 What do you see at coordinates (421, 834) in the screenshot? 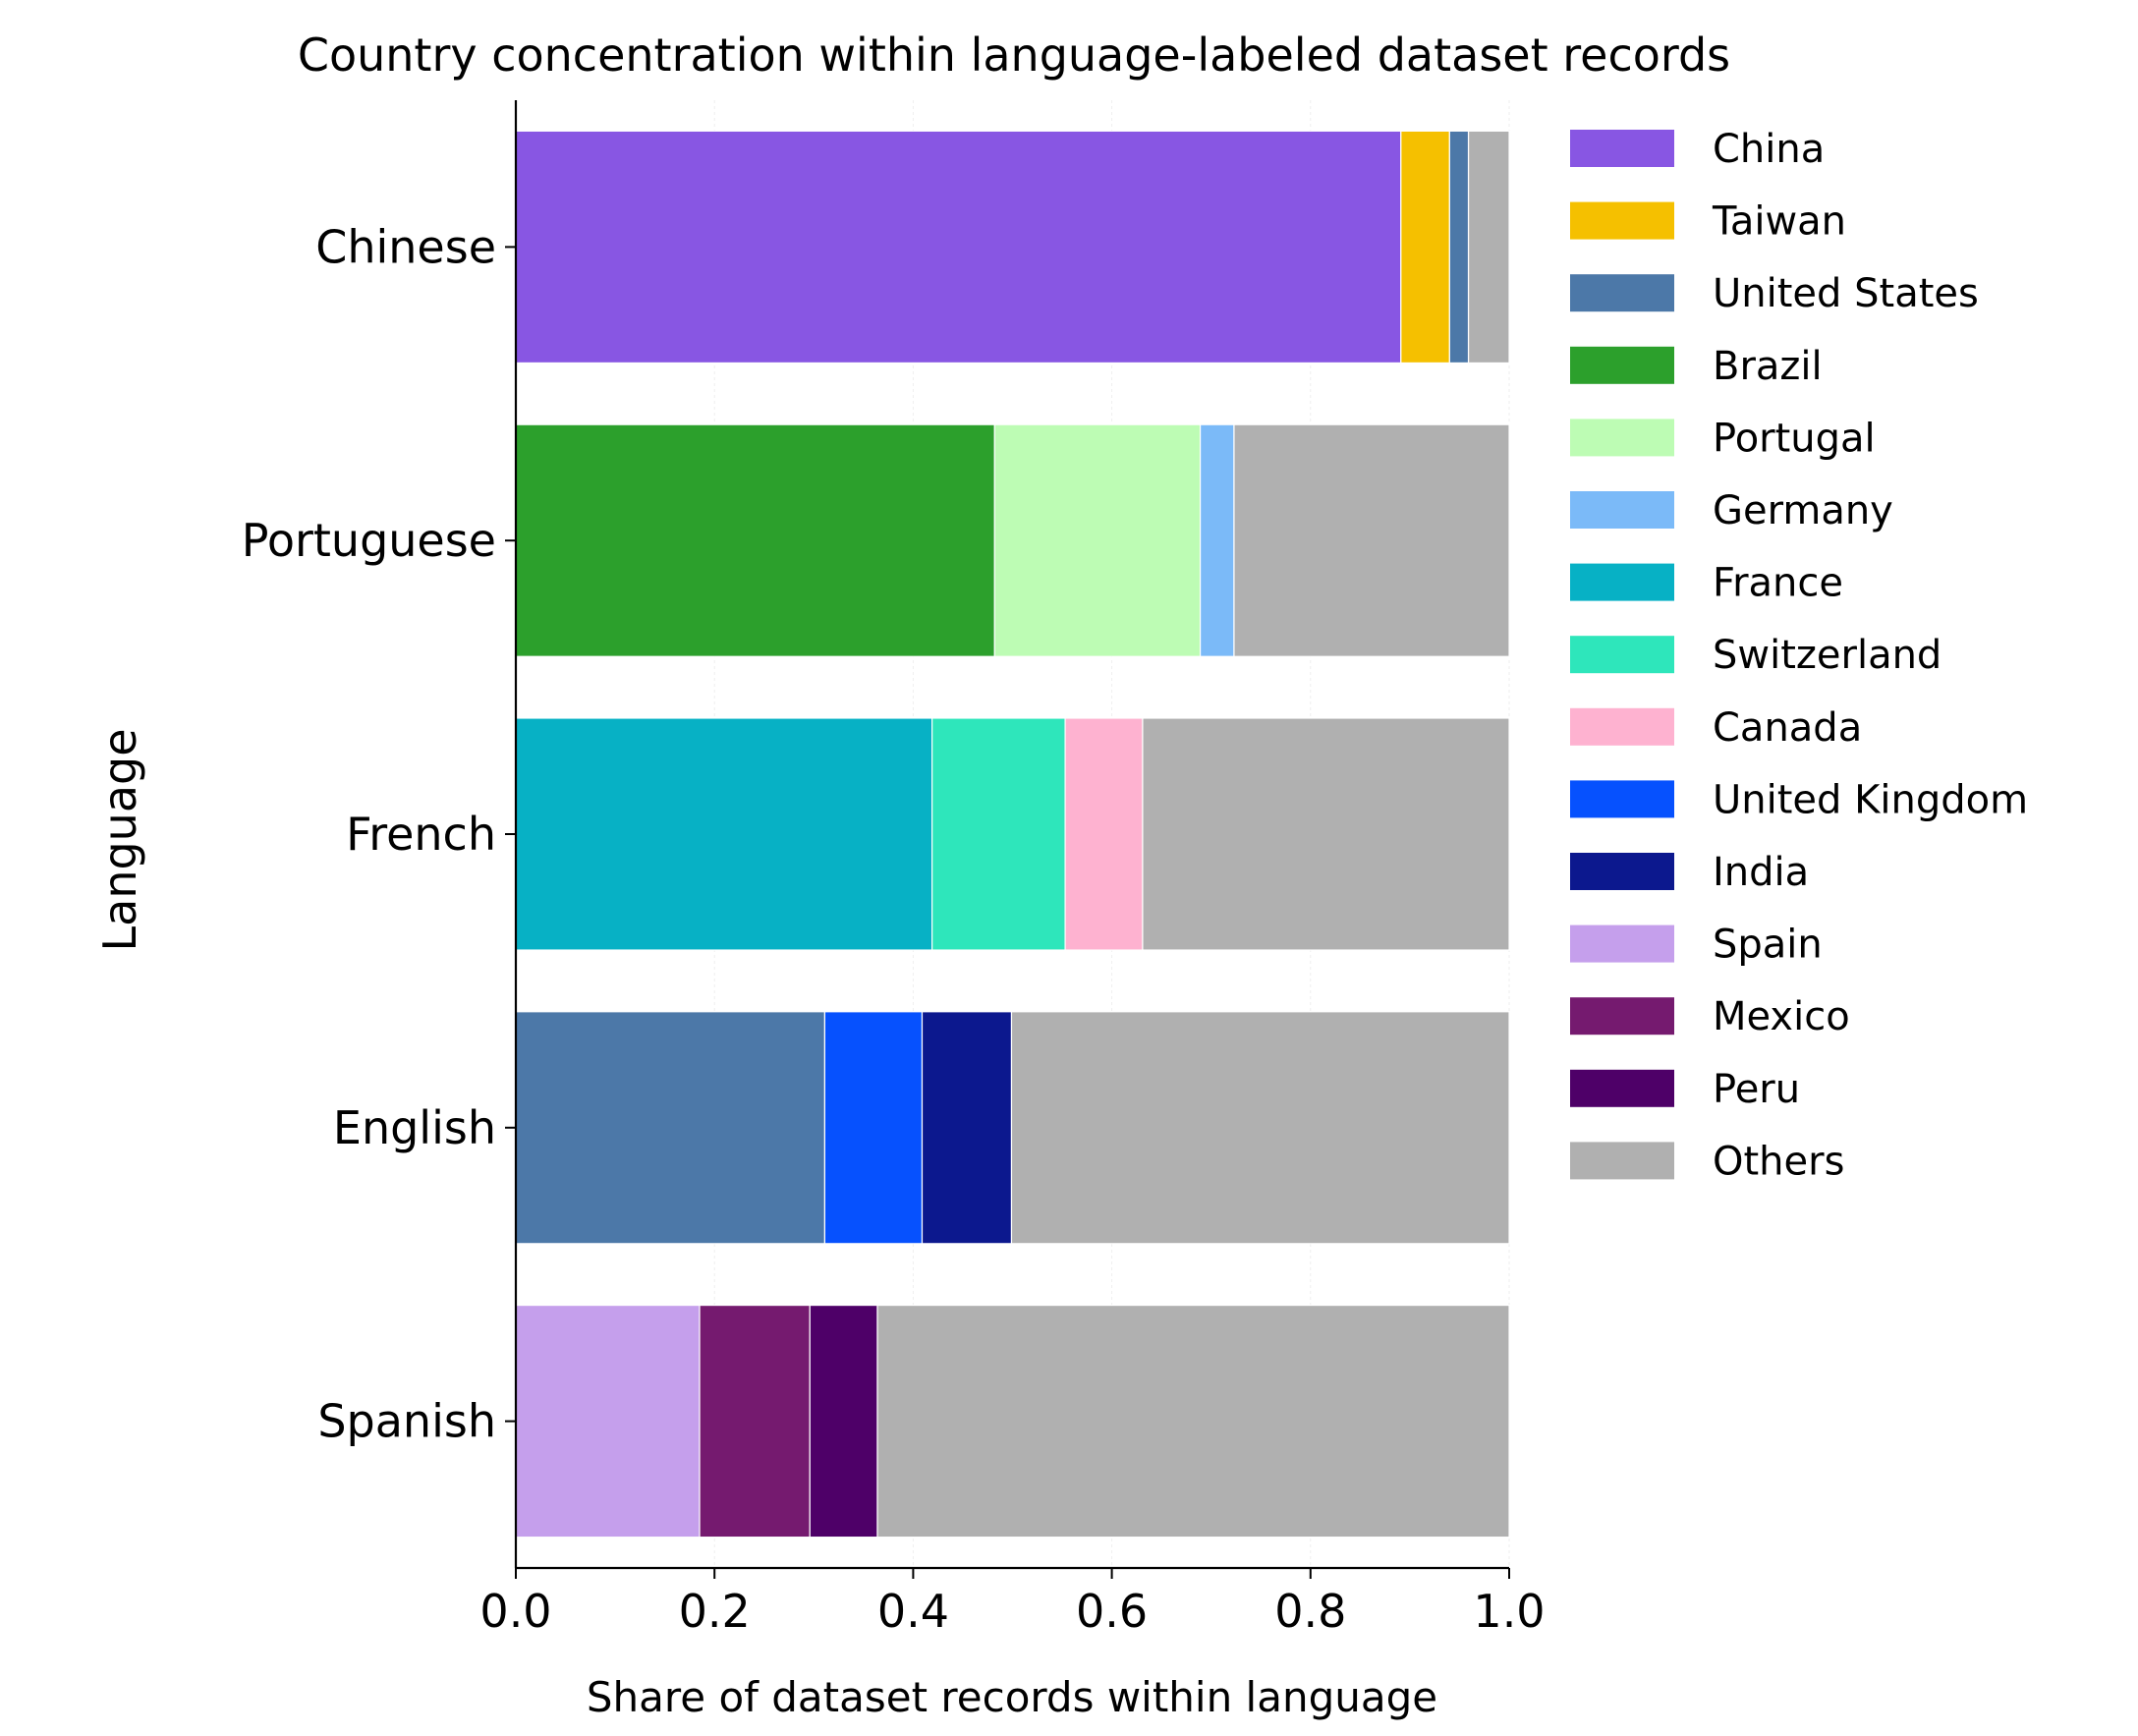
I see `y-tick-label-french: French` at bounding box center [421, 834].